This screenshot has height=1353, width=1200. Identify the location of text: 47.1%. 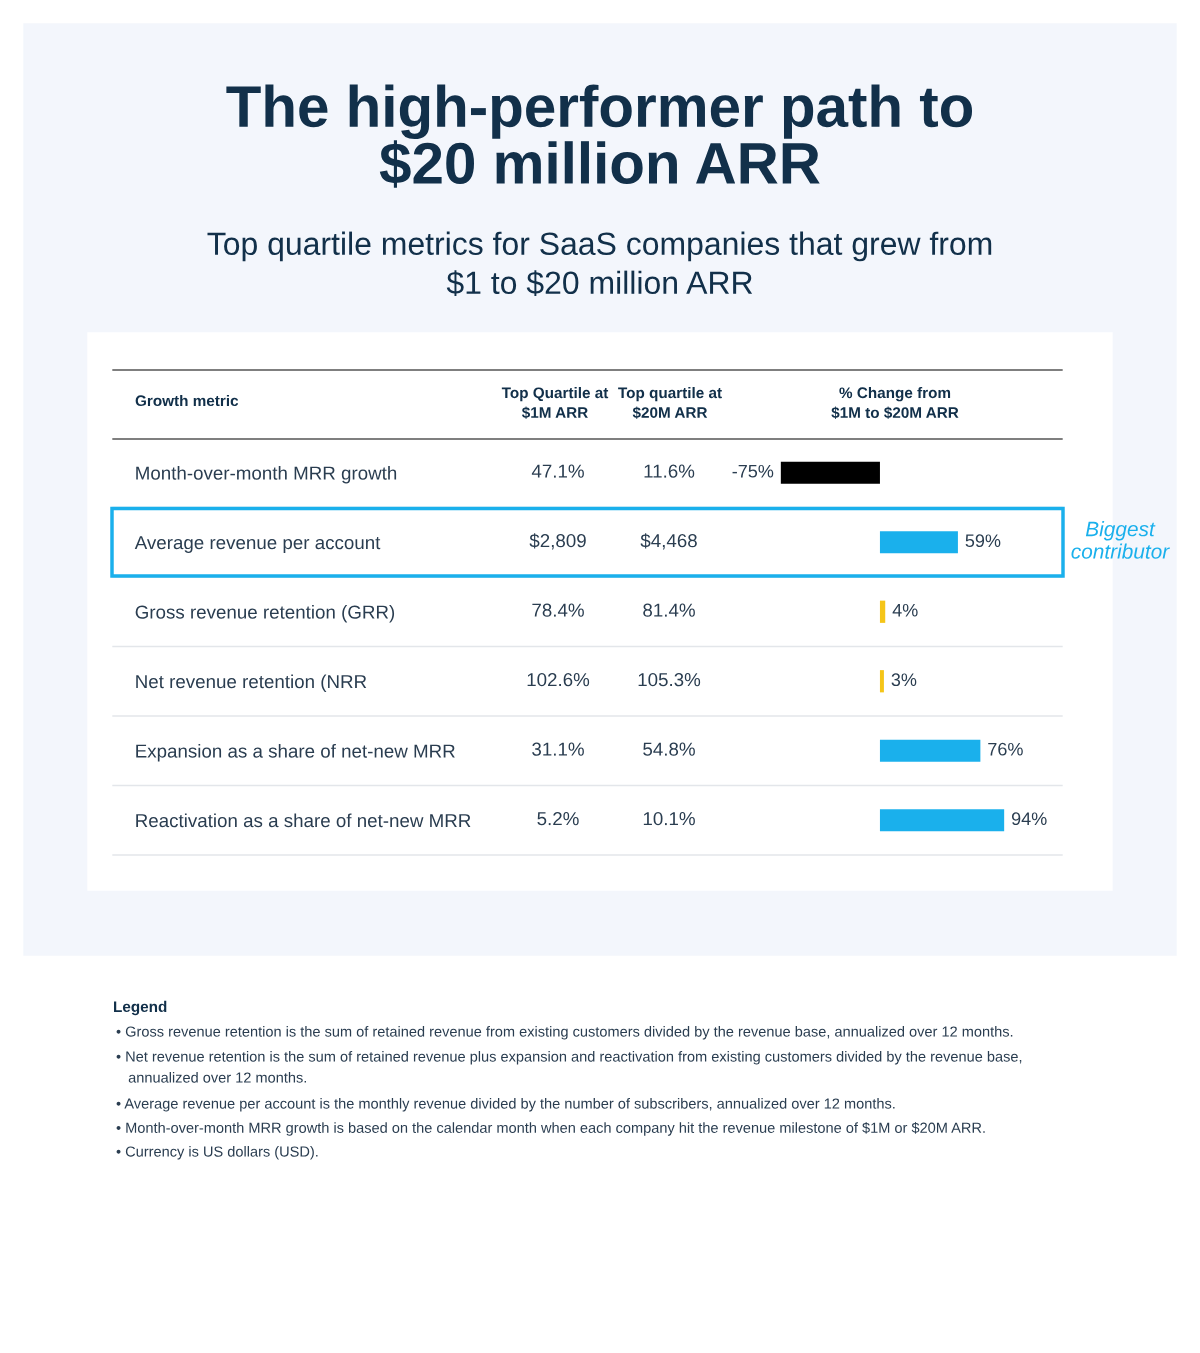
(557, 471).